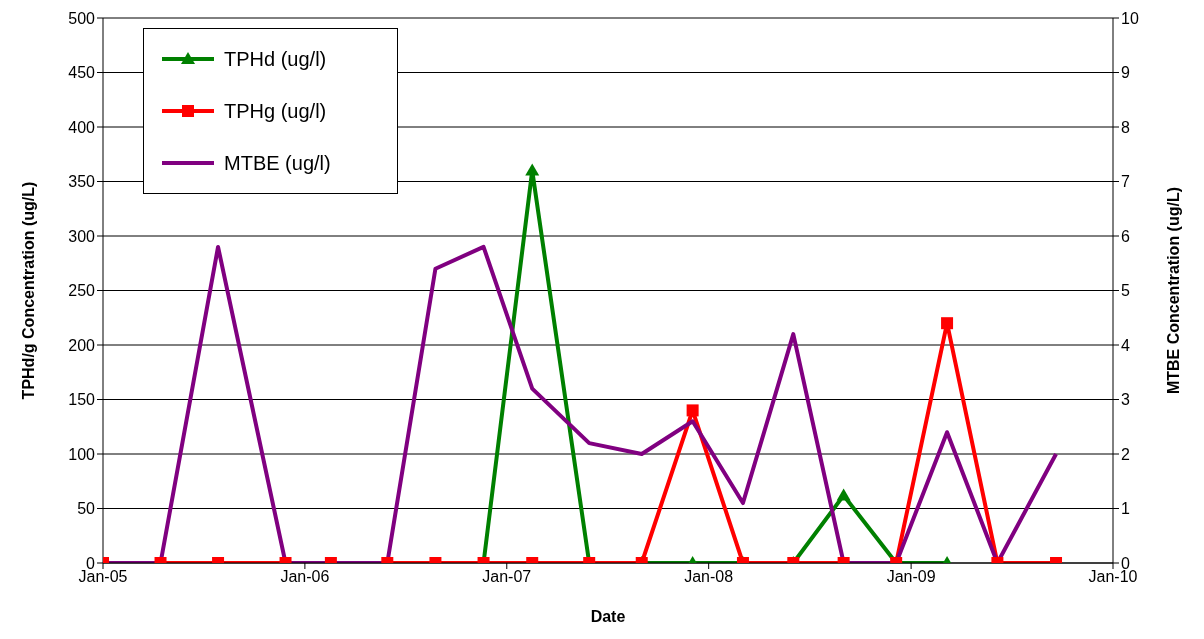 The image size is (1204, 639). I want to click on y-axis-title: TPHd/g Concentration (ug/L), so click(28, 290).